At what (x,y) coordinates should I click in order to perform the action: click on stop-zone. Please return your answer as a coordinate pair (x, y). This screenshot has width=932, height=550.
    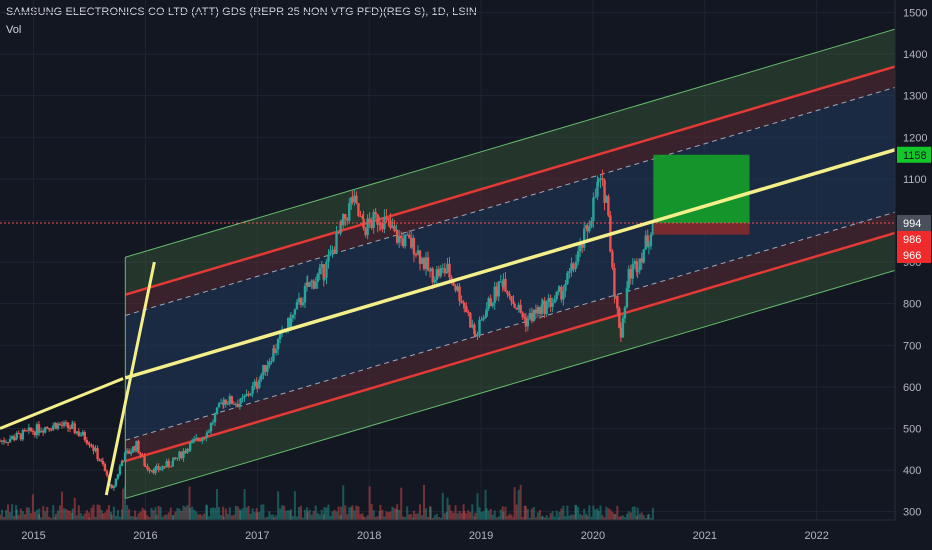
    Looking at the image, I should click on (701, 228).